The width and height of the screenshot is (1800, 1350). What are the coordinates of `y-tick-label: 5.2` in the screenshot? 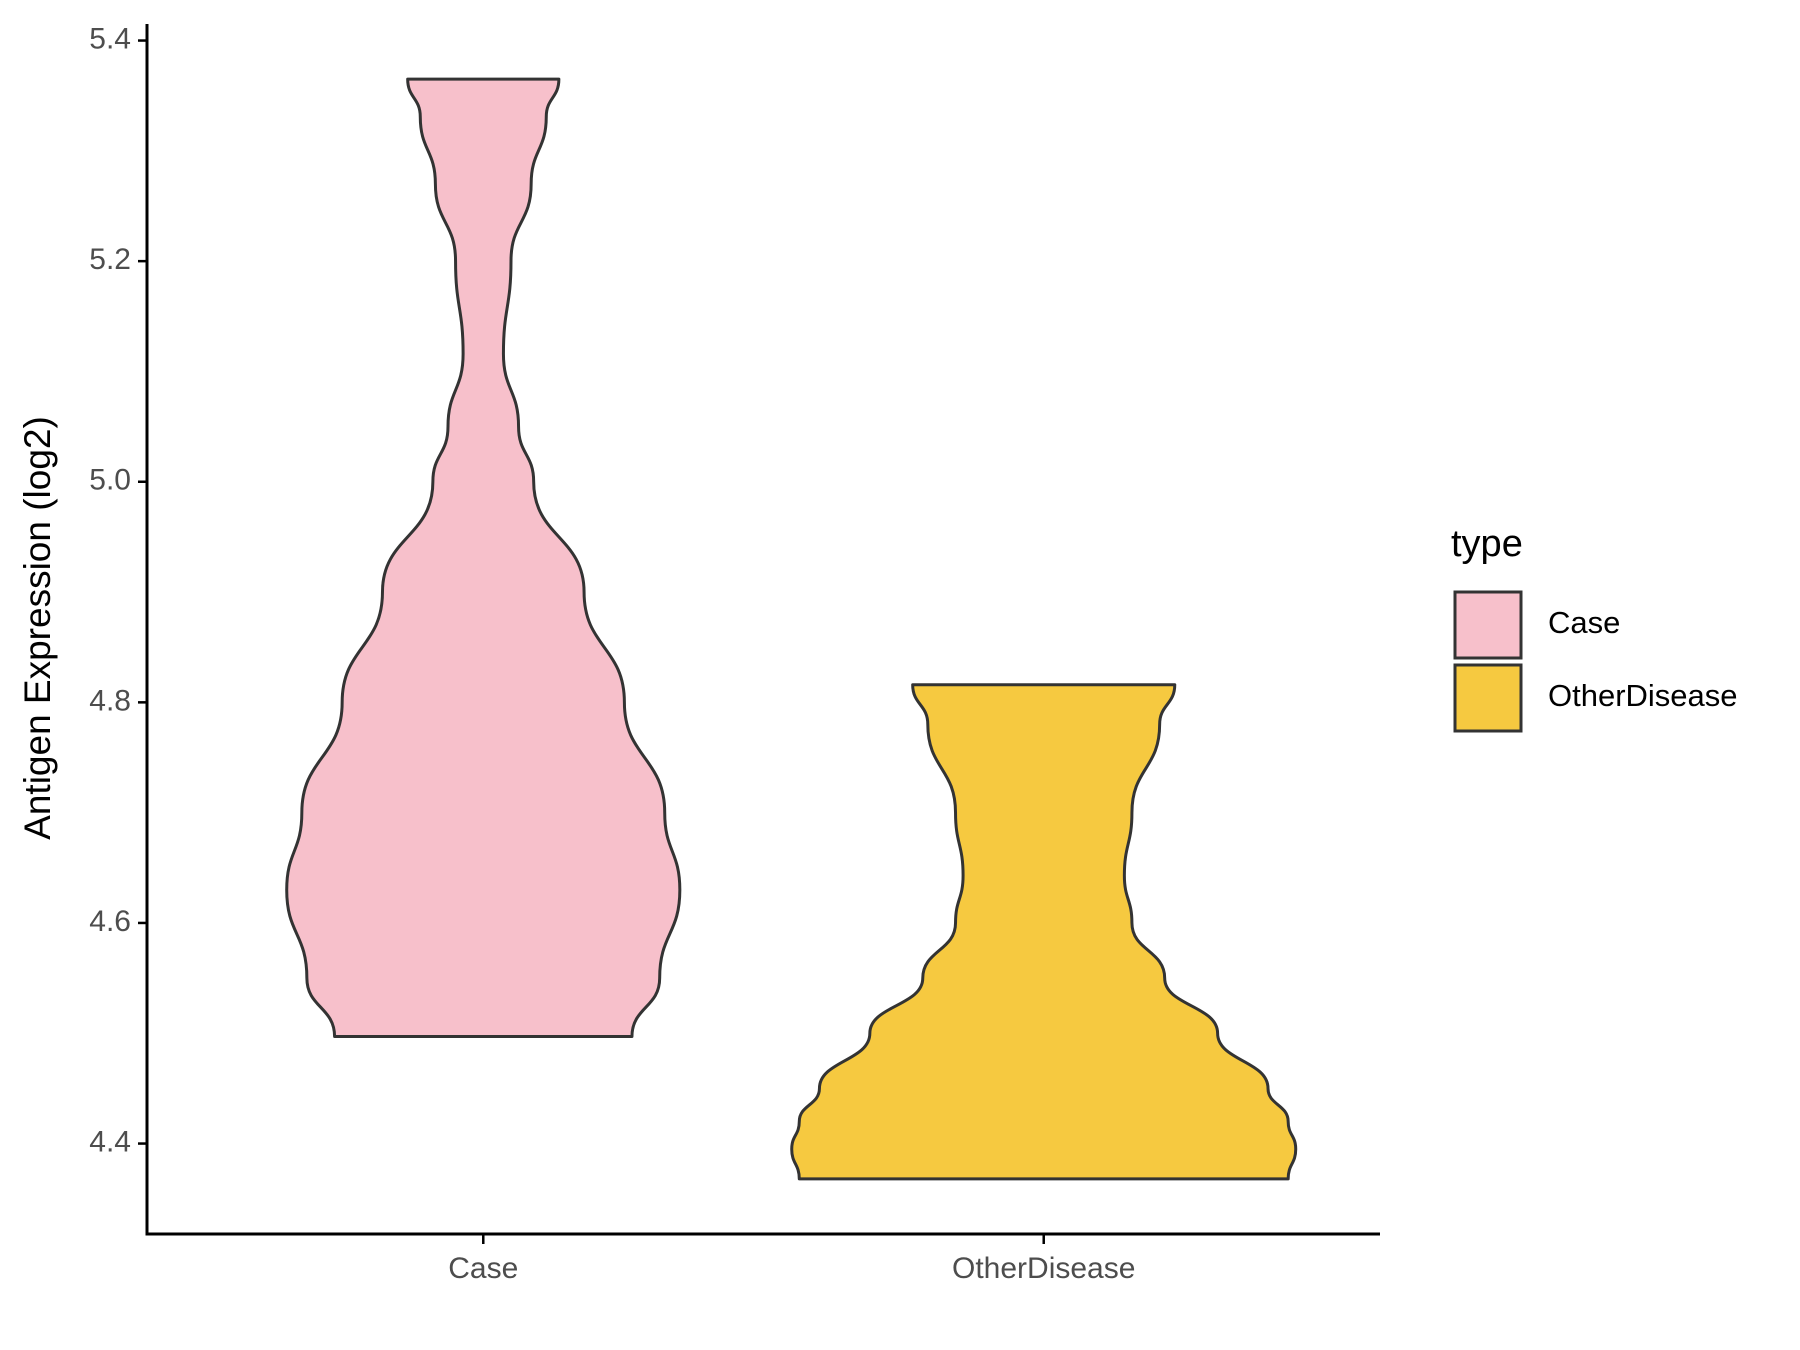 It's located at (110, 259).